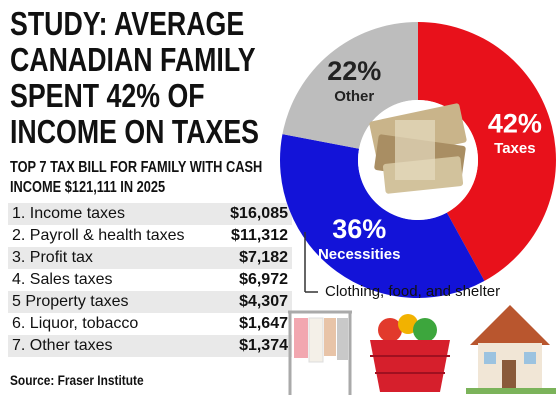 This screenshot has width=560, height=408. I want to click on tax-name: 3. Profit tax, so click(52, 257).